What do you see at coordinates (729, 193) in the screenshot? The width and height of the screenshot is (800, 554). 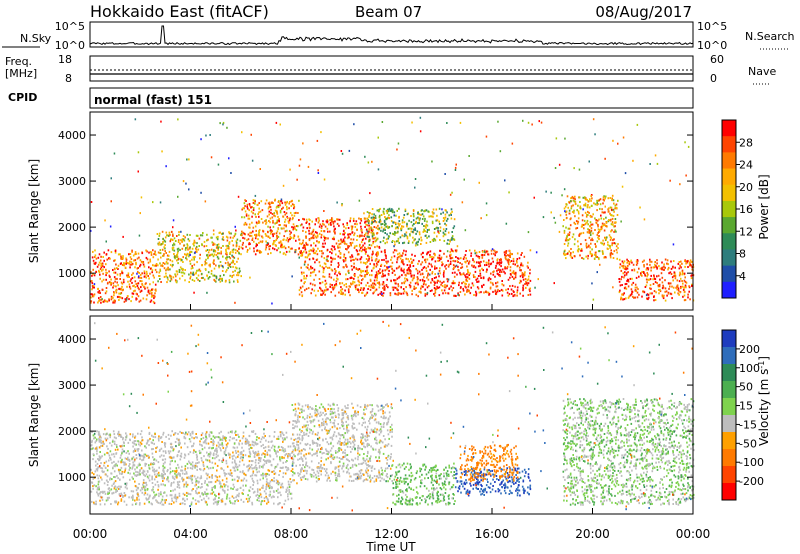 I see `power-colorbar-swatch` at bounding box center [729, 193].